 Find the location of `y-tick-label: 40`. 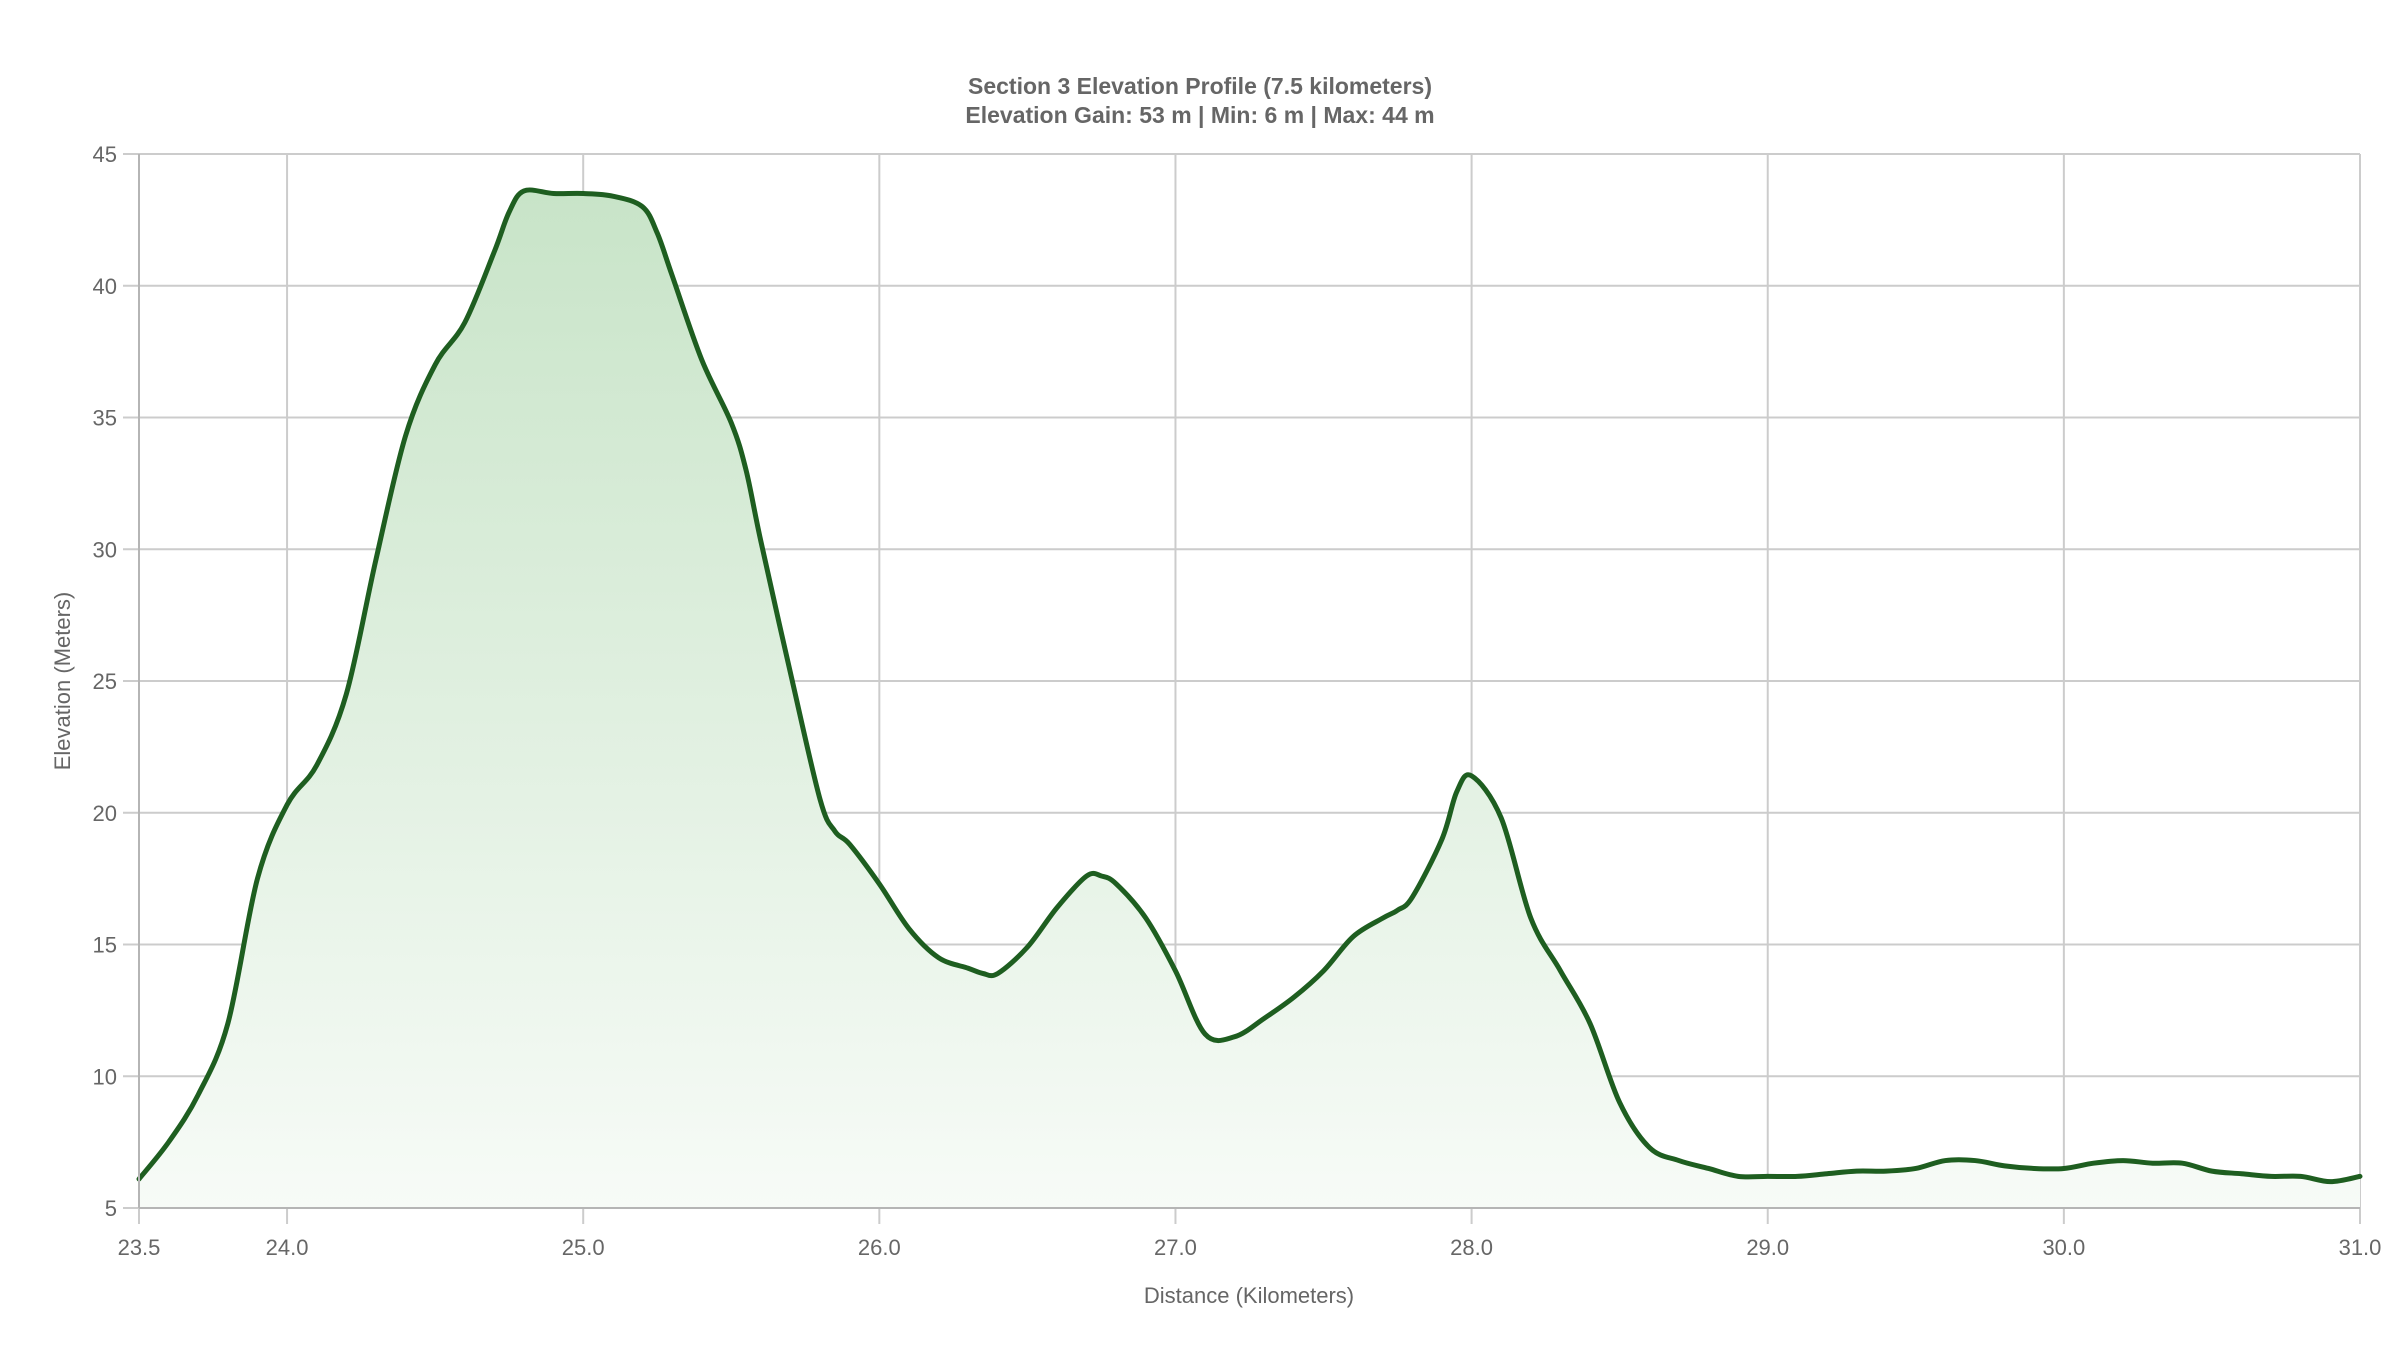

y-tick-label: 40 is located at coordinates (105, 286).